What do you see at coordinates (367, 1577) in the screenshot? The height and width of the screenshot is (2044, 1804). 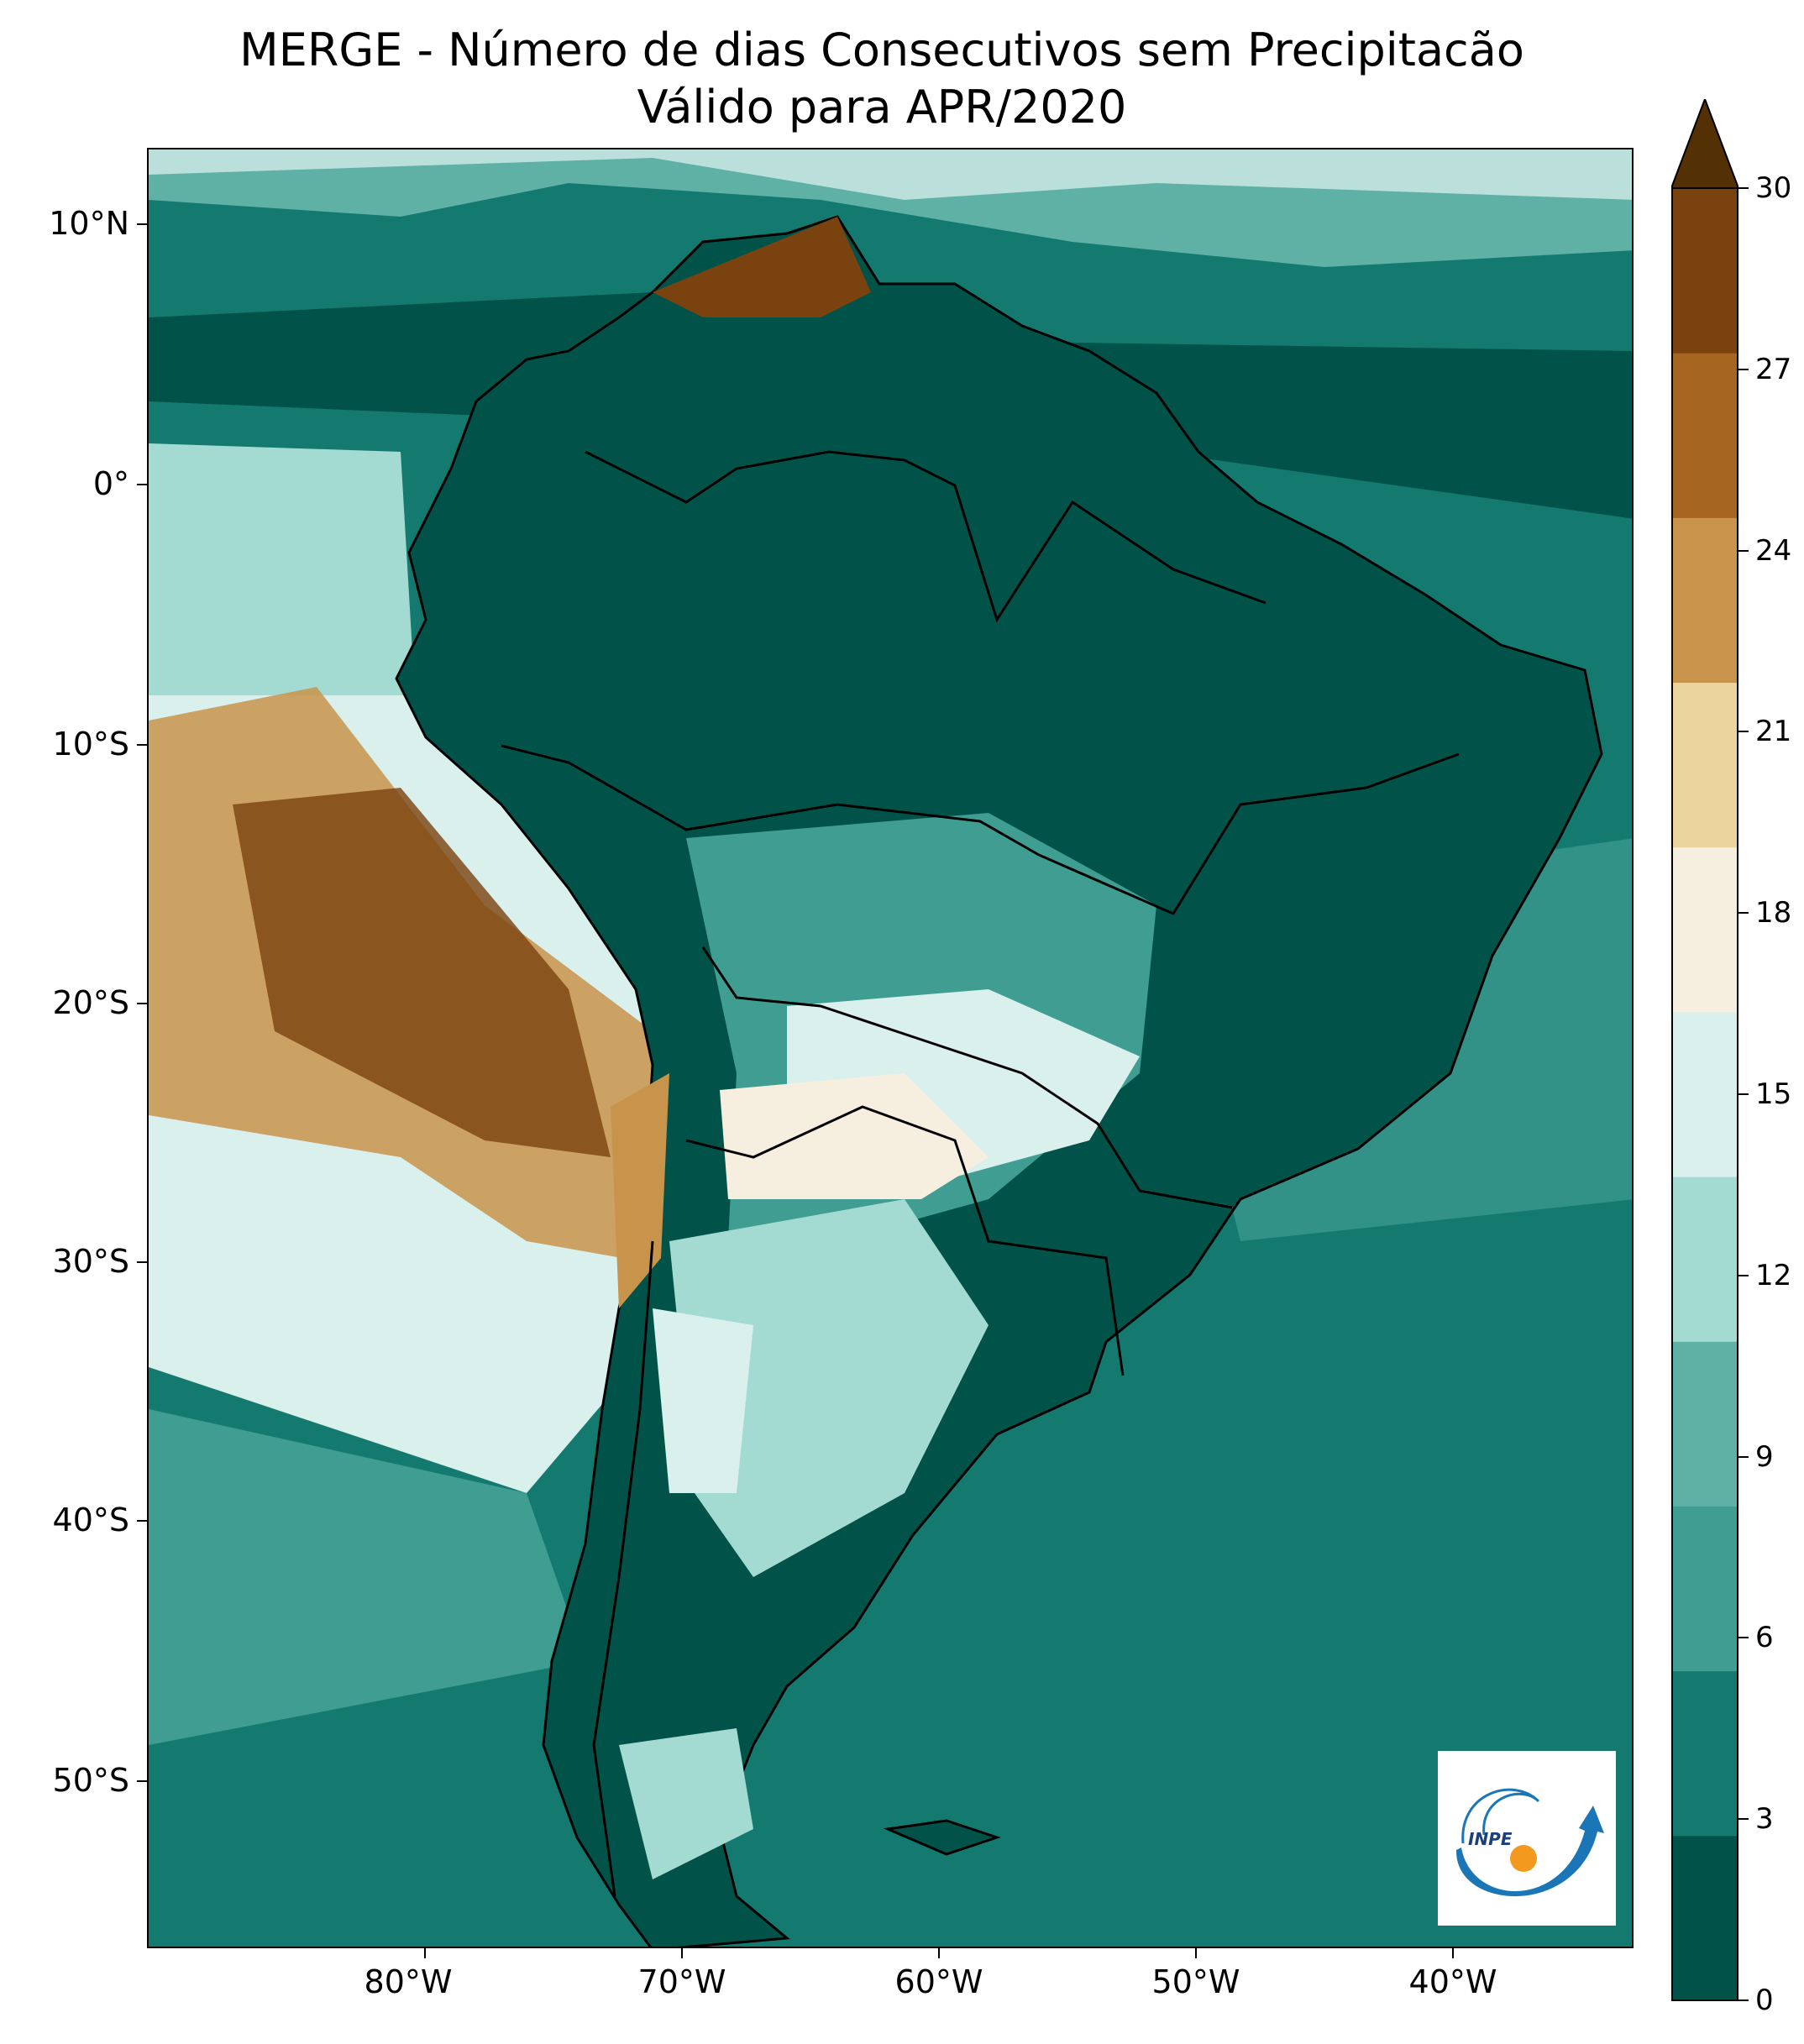 I see `southern-pacific-area` at bounding box center [367, 1577].